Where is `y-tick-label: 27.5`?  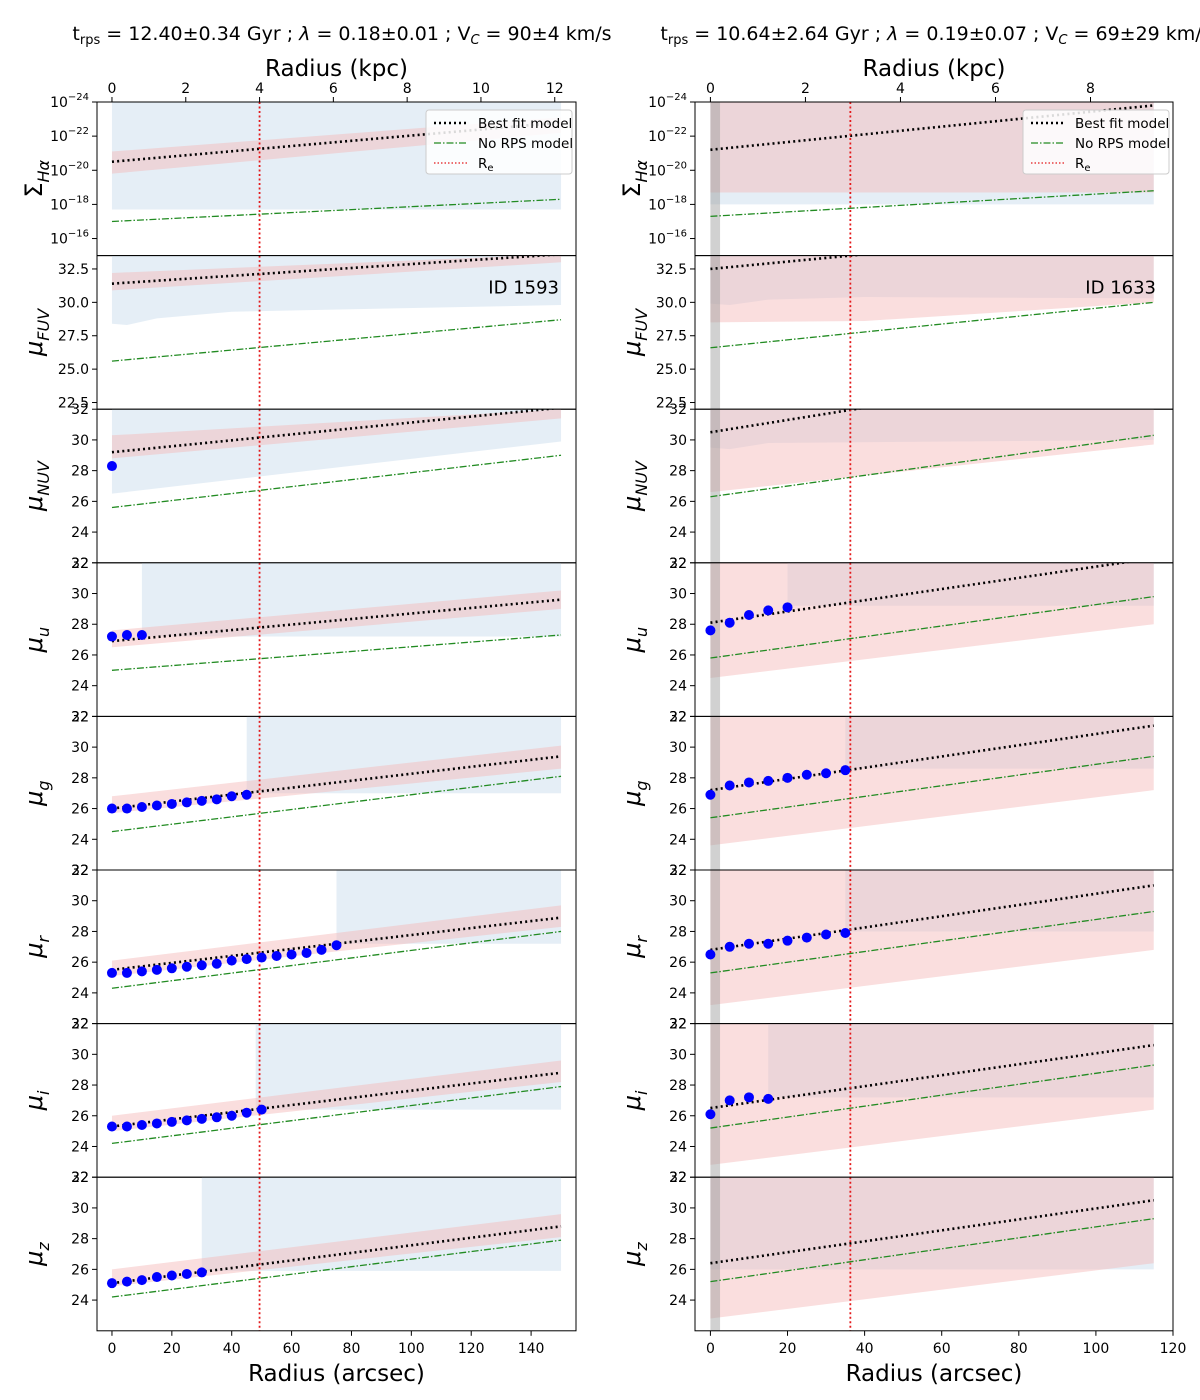 y-tick-label: 27.5 is located at coordinates (671, 337).